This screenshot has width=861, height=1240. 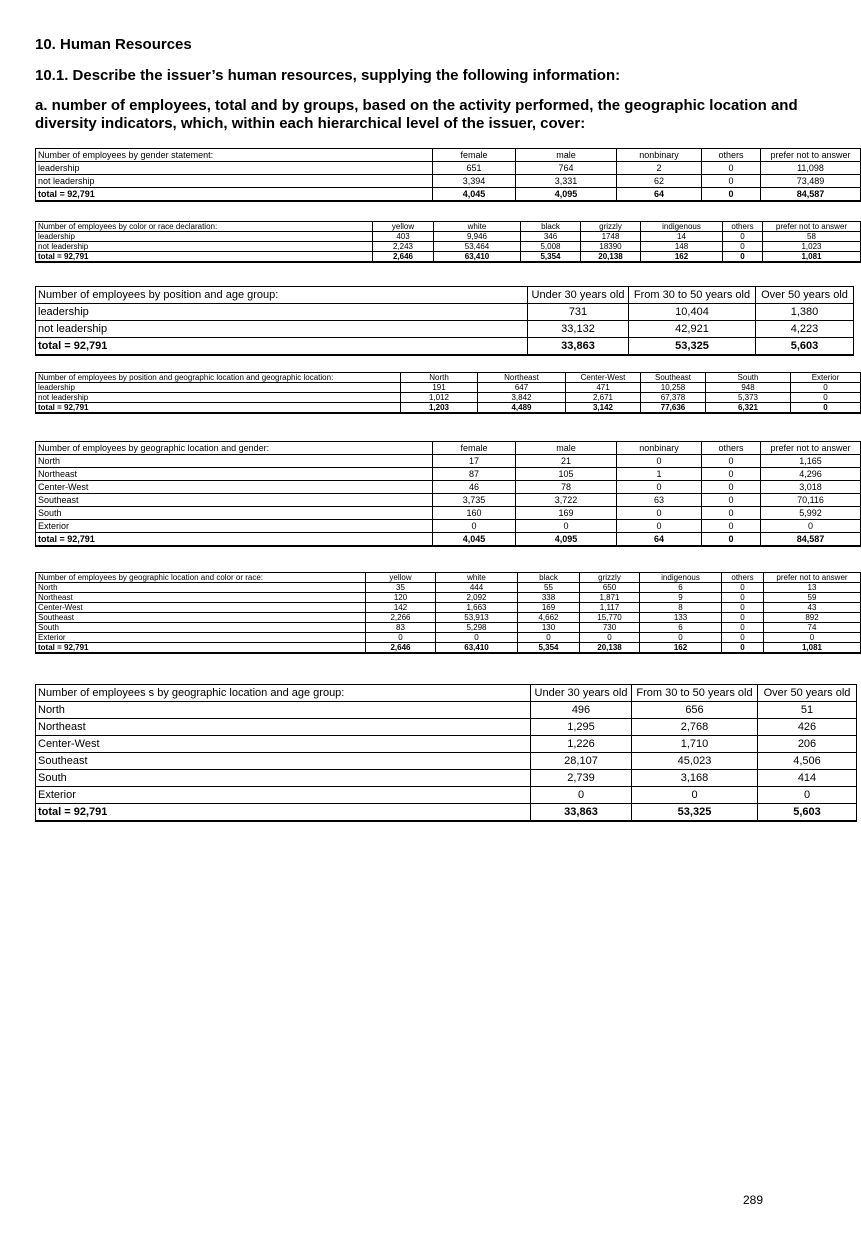 What do you see at coordinates (659, 448) in the screenshot?
I see `table-cell: nonbinary` at bounding box center [659, 448].